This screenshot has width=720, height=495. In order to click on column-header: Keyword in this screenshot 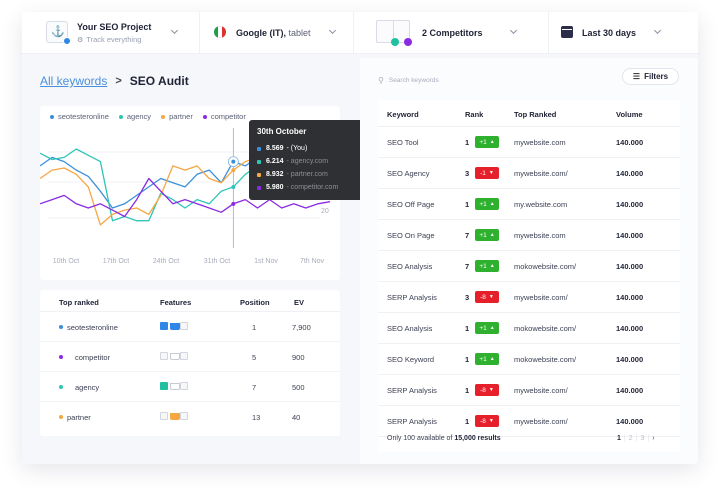, I will do `click(403, 114)`.